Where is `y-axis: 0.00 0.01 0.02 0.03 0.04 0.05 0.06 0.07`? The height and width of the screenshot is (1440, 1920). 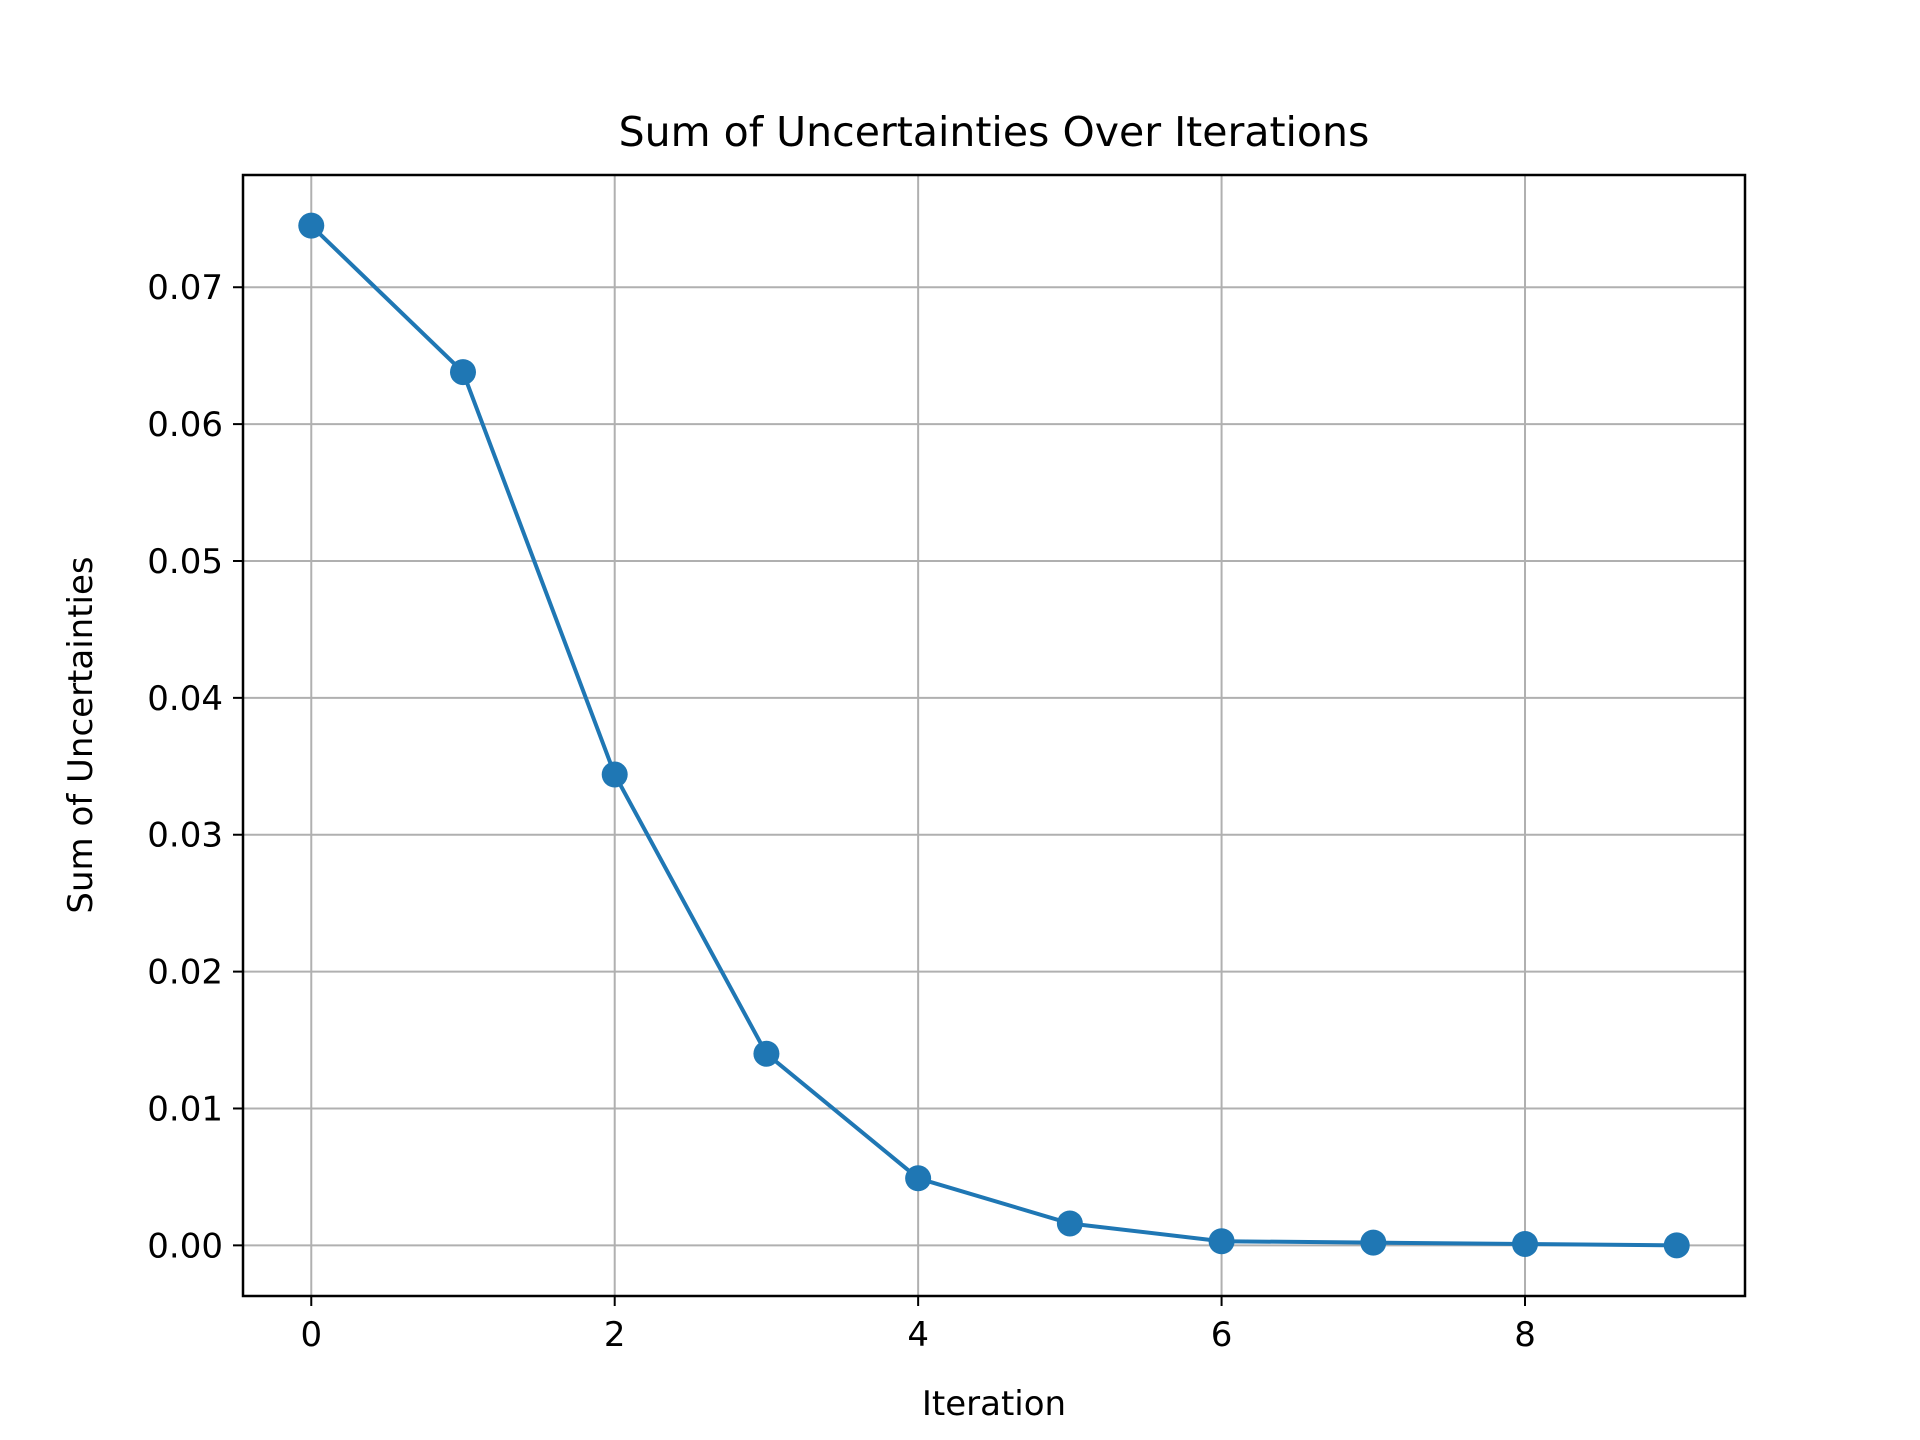 y-axis: 0.00 0.01 0.02 0.03 0.04 0.05 0.06 0.07 is located at coordinates (195, 767).